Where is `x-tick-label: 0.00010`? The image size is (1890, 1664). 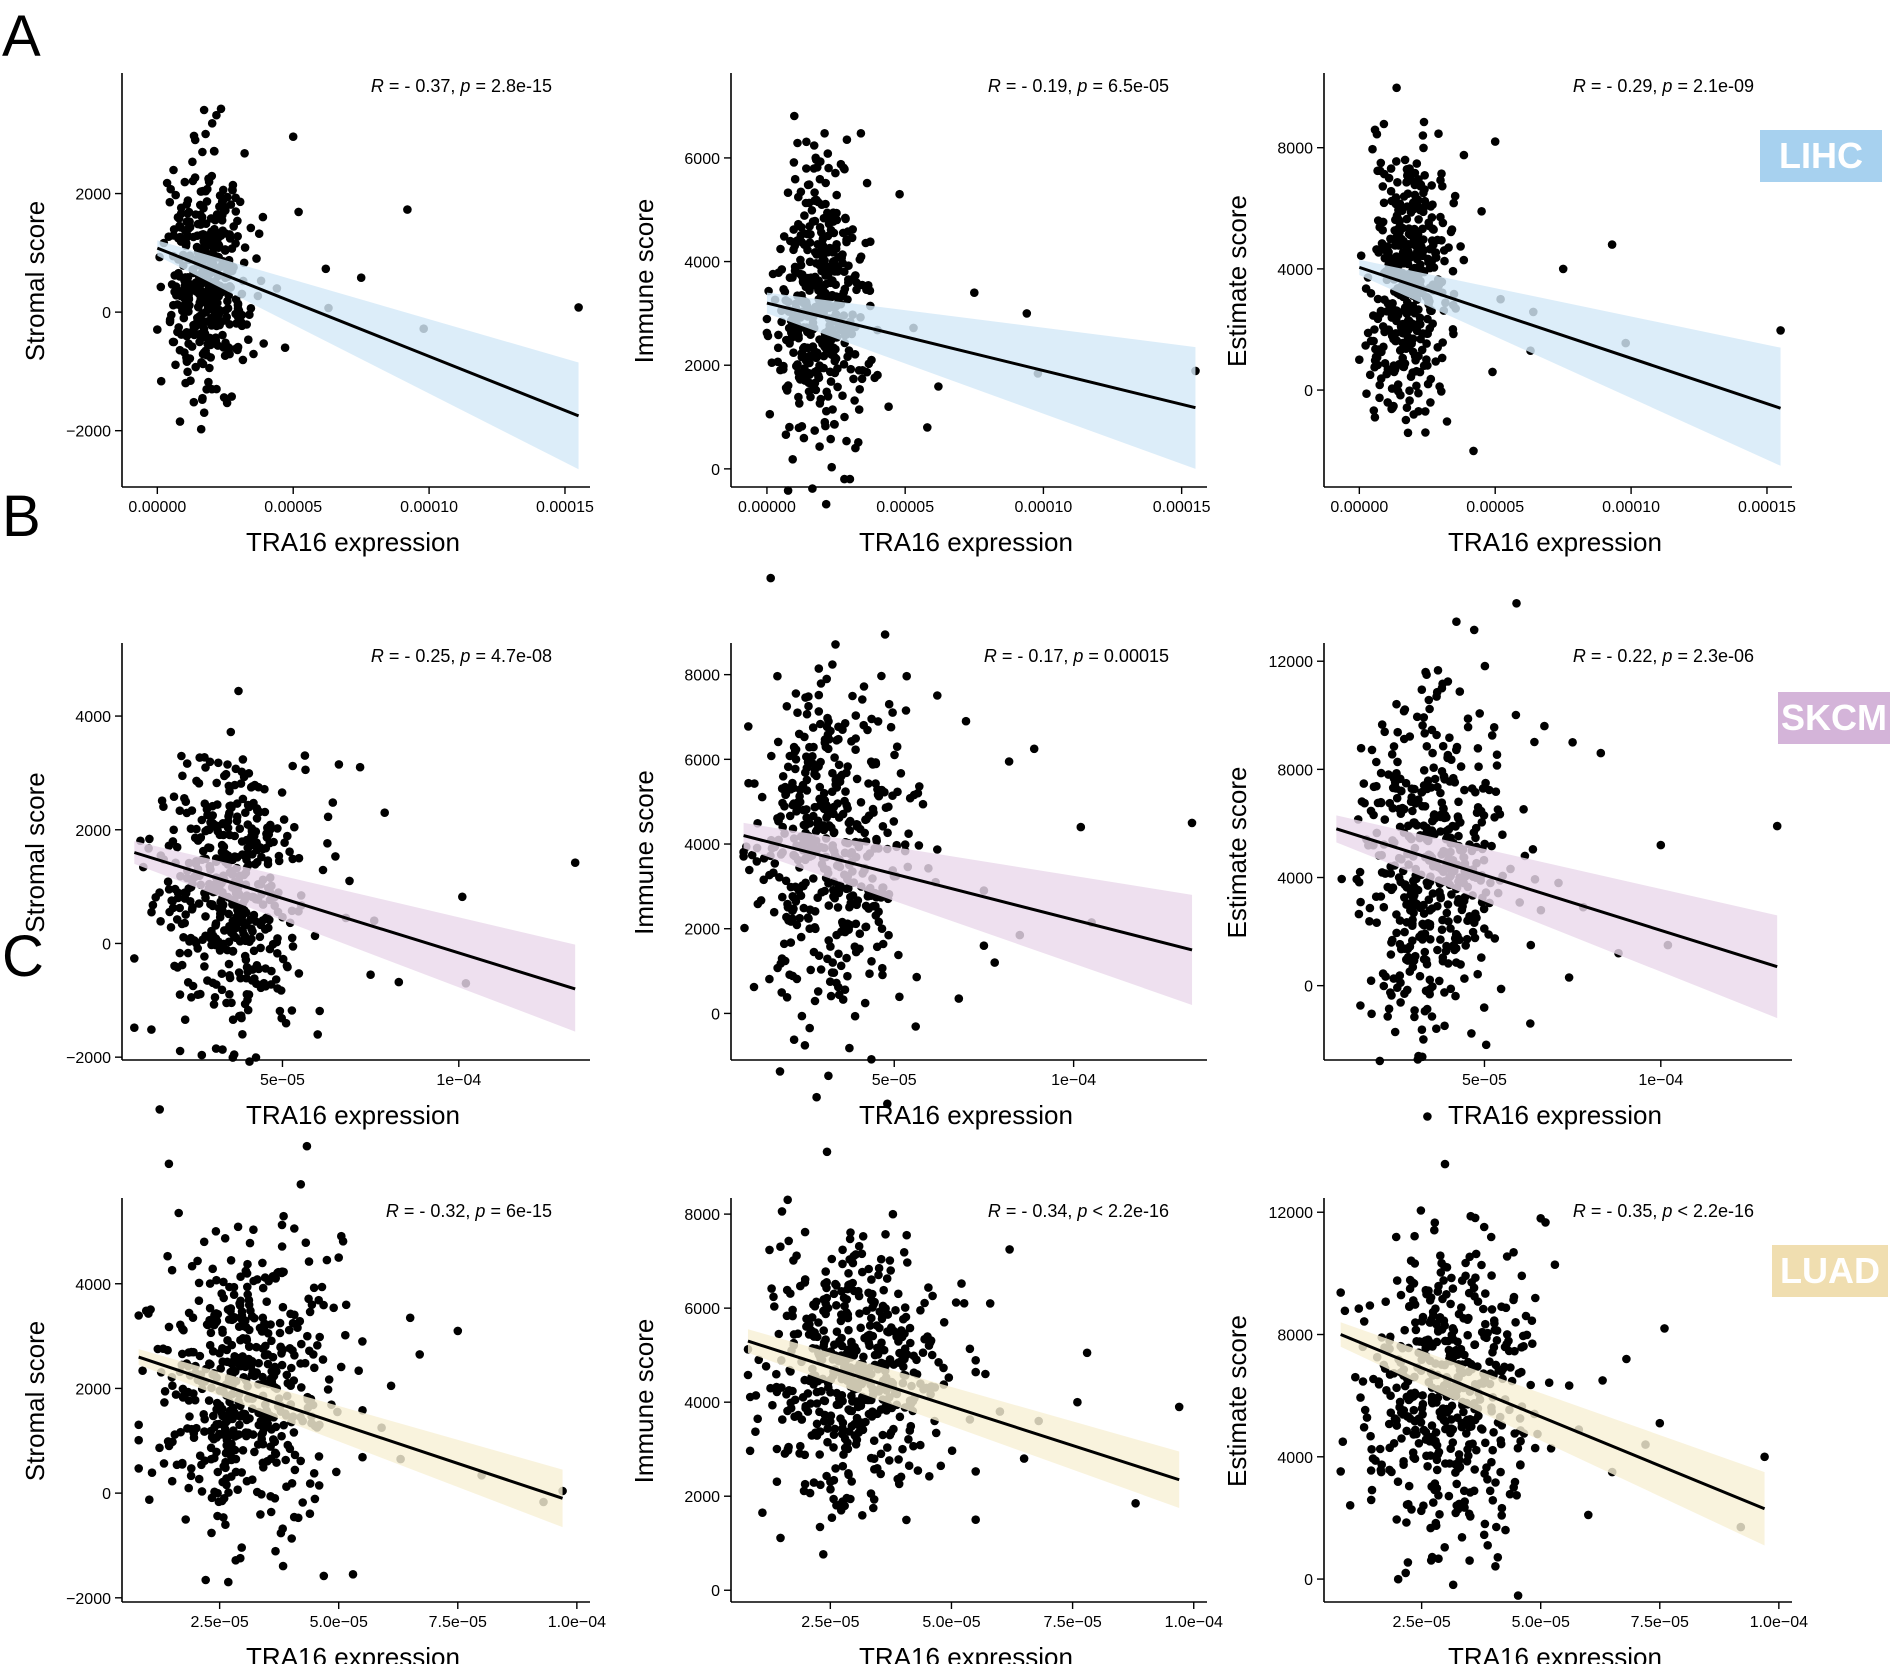 x-tick-label: 0.00010 is located at coordinates (1043, 507).